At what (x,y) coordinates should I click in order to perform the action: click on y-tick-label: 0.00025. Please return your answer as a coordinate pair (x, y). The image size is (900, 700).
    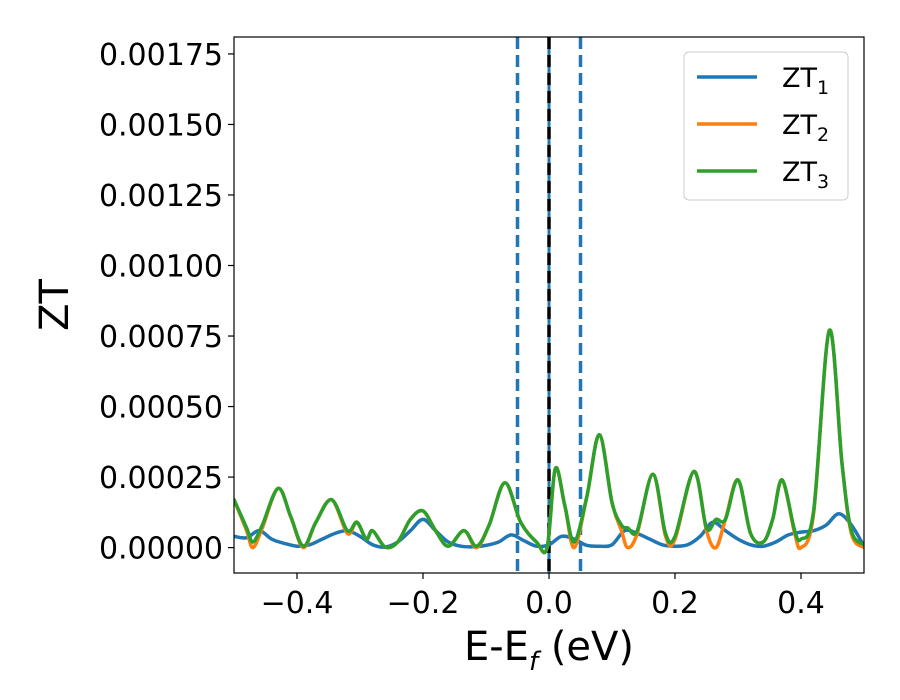
    Looking at the image, I should click on (161, 478).